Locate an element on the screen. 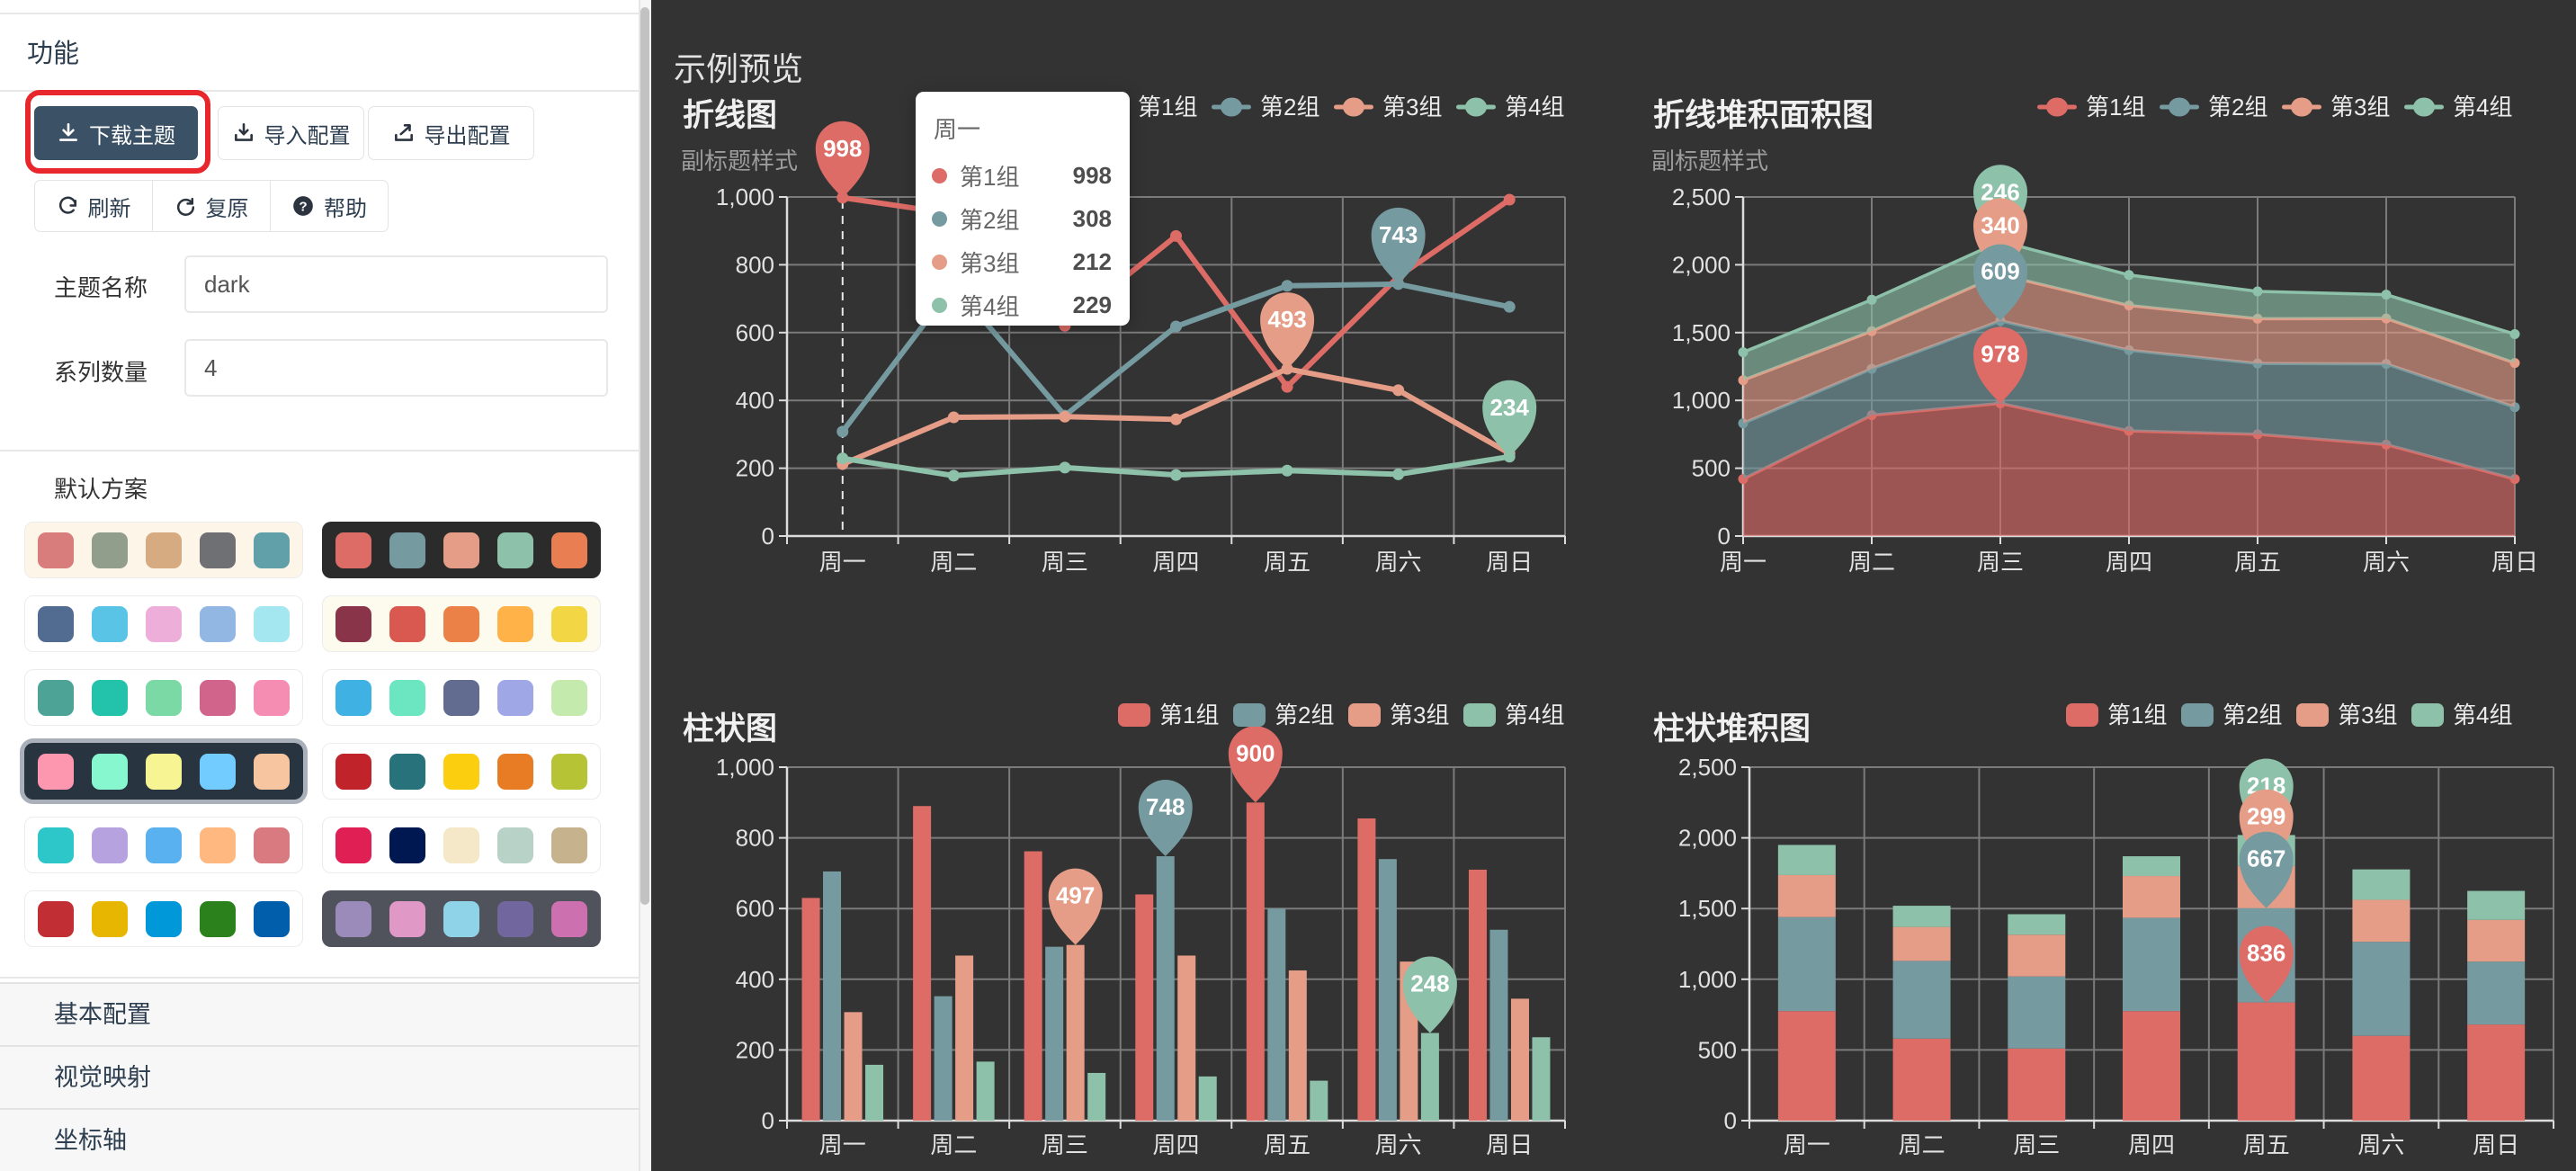 This screenshot has height=1171, width=2576. y-axis-label: 2,000 is located at coordinates (1701, 264).